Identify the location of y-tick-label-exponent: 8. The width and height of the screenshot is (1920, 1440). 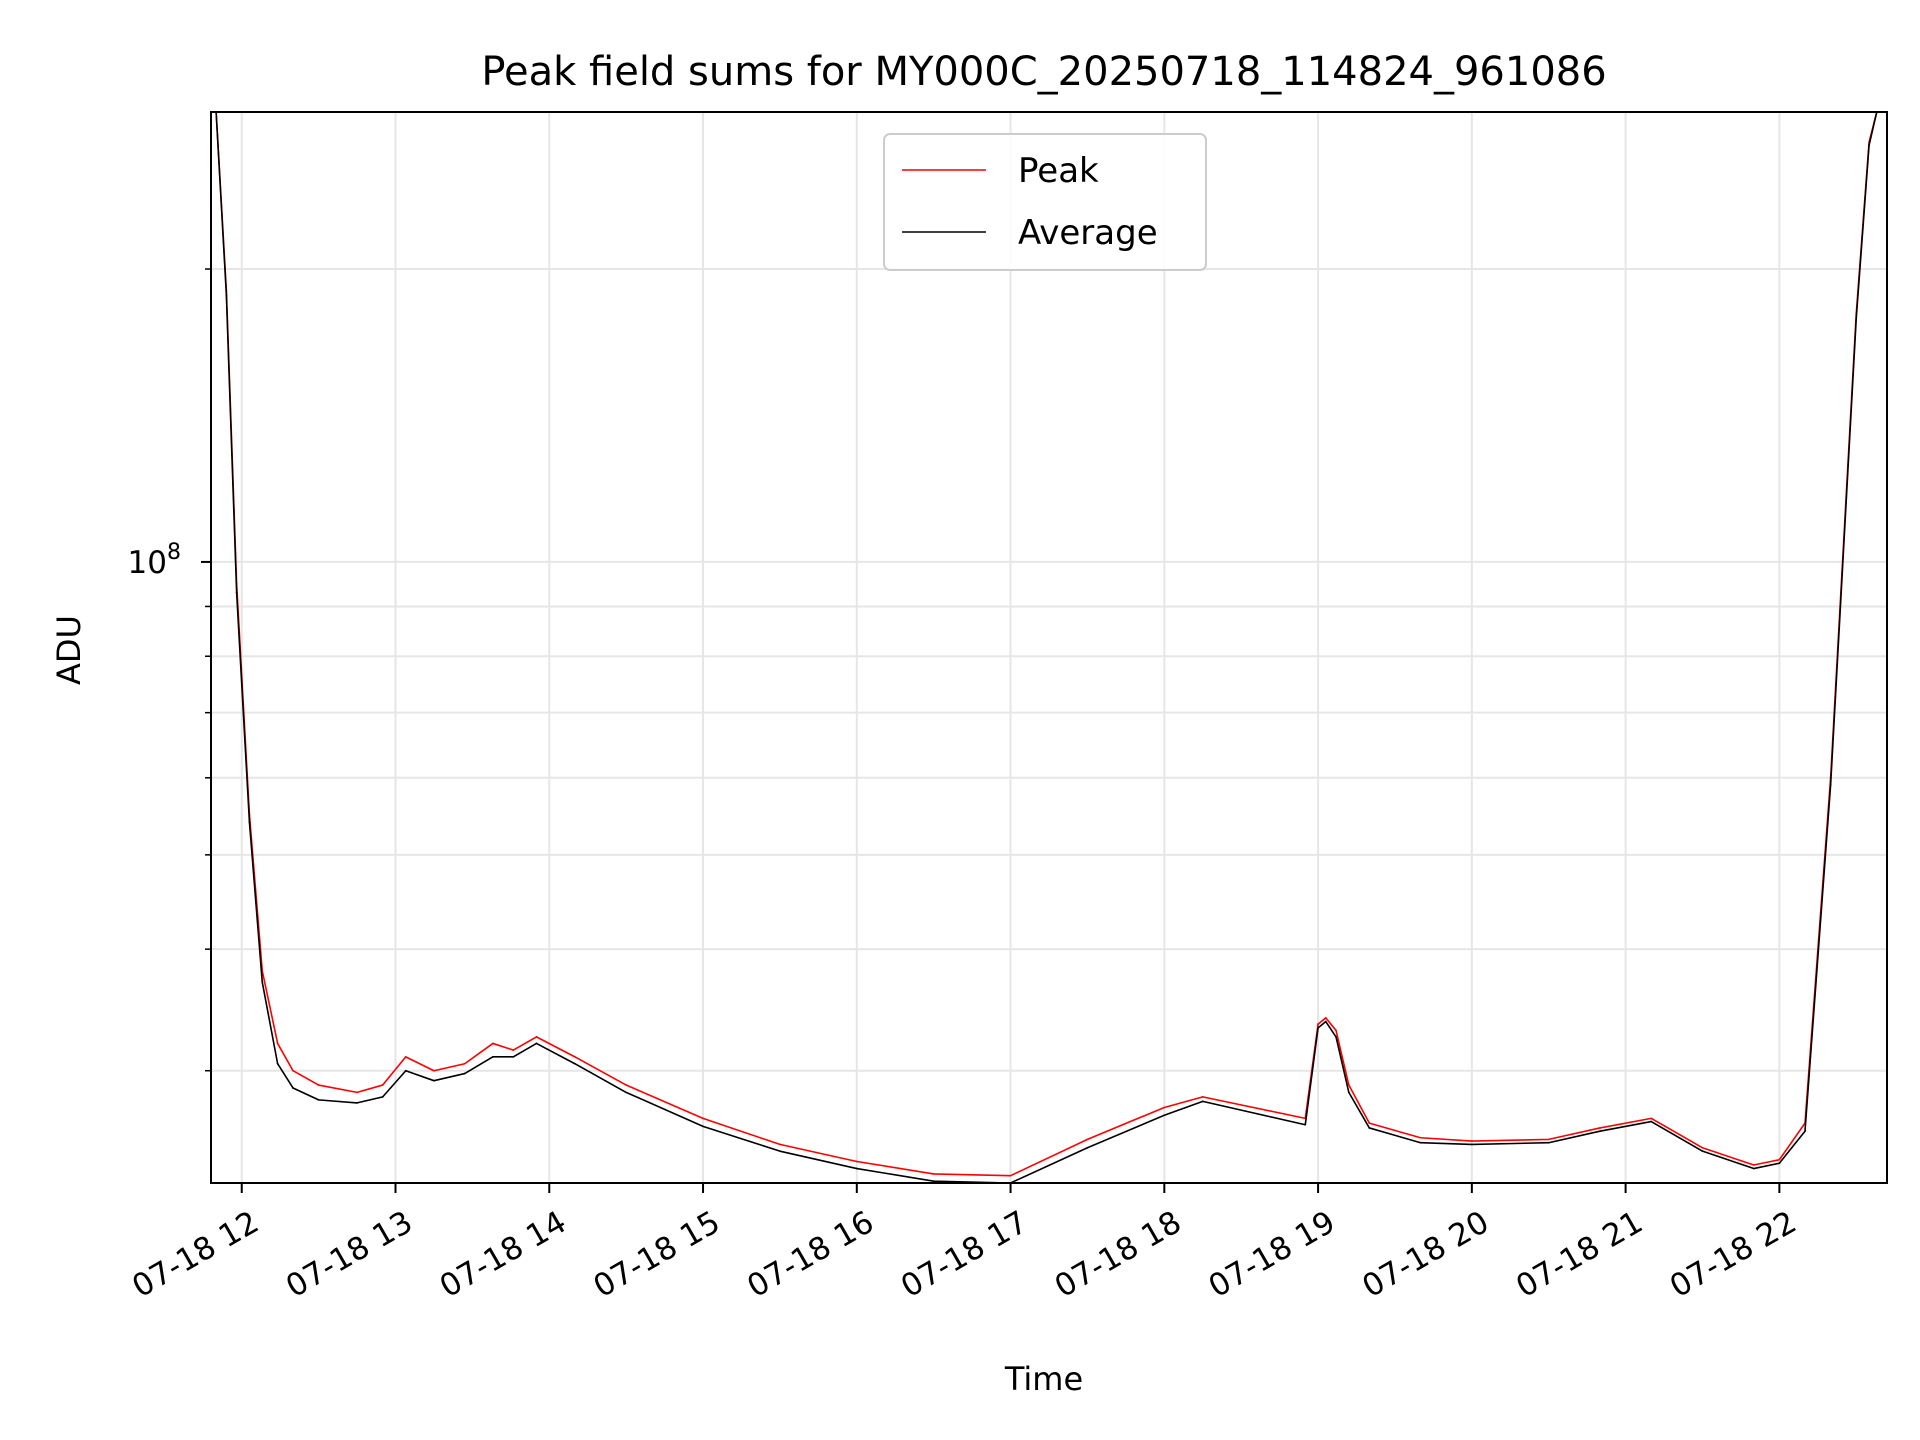
(174, 552).